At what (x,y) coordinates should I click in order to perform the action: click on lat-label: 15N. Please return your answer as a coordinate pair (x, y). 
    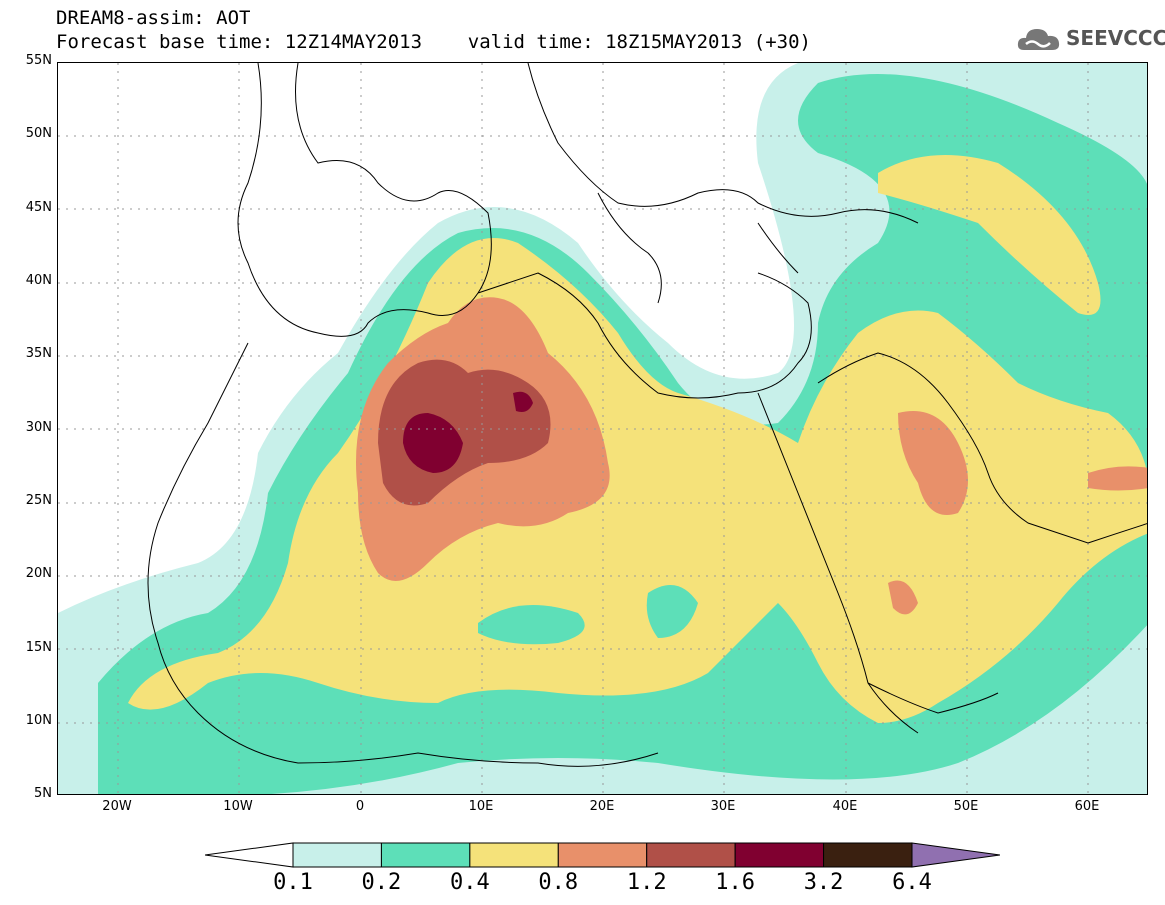
    Looking at the image, I should click on (38, 647).